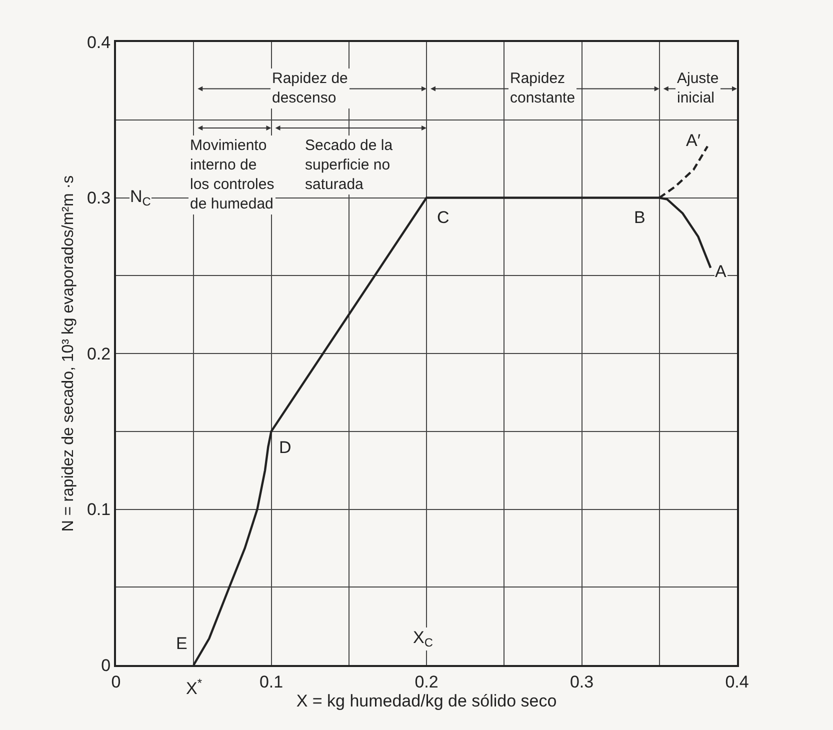 This screenshot has width=833, height=730. Describe the element at coordinates (737, 682) in the screenshot. I see `x-tick-label: 0.4` at that location.